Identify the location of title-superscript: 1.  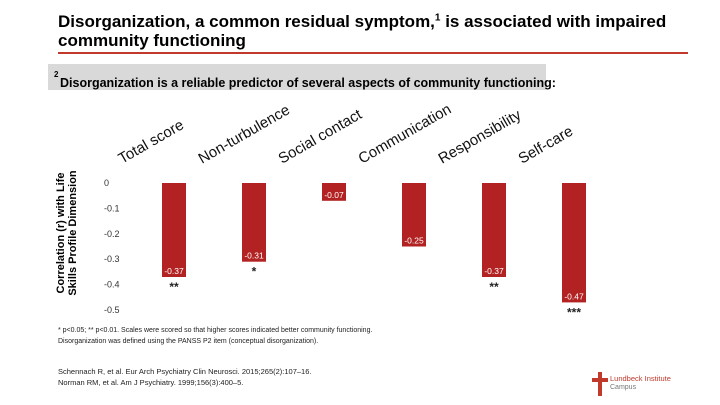
(437, 18).